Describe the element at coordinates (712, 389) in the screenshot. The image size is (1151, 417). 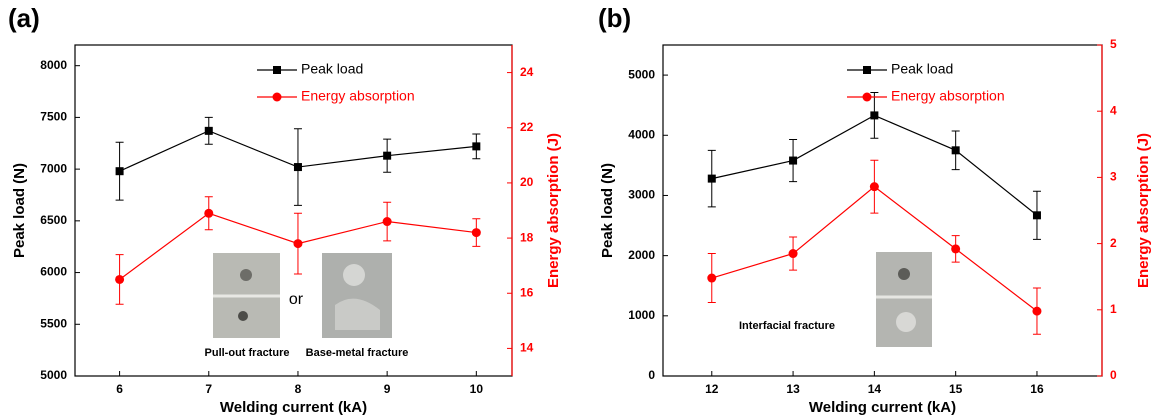
I see `x-tick-label: 12` at that location.